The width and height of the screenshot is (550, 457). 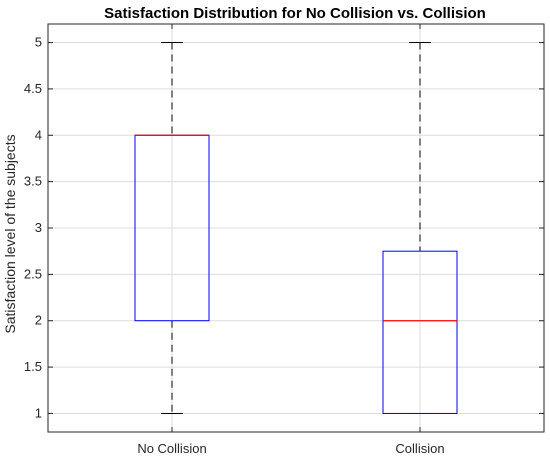 I want to click on box-no-collision, so click(x=172, y=228).